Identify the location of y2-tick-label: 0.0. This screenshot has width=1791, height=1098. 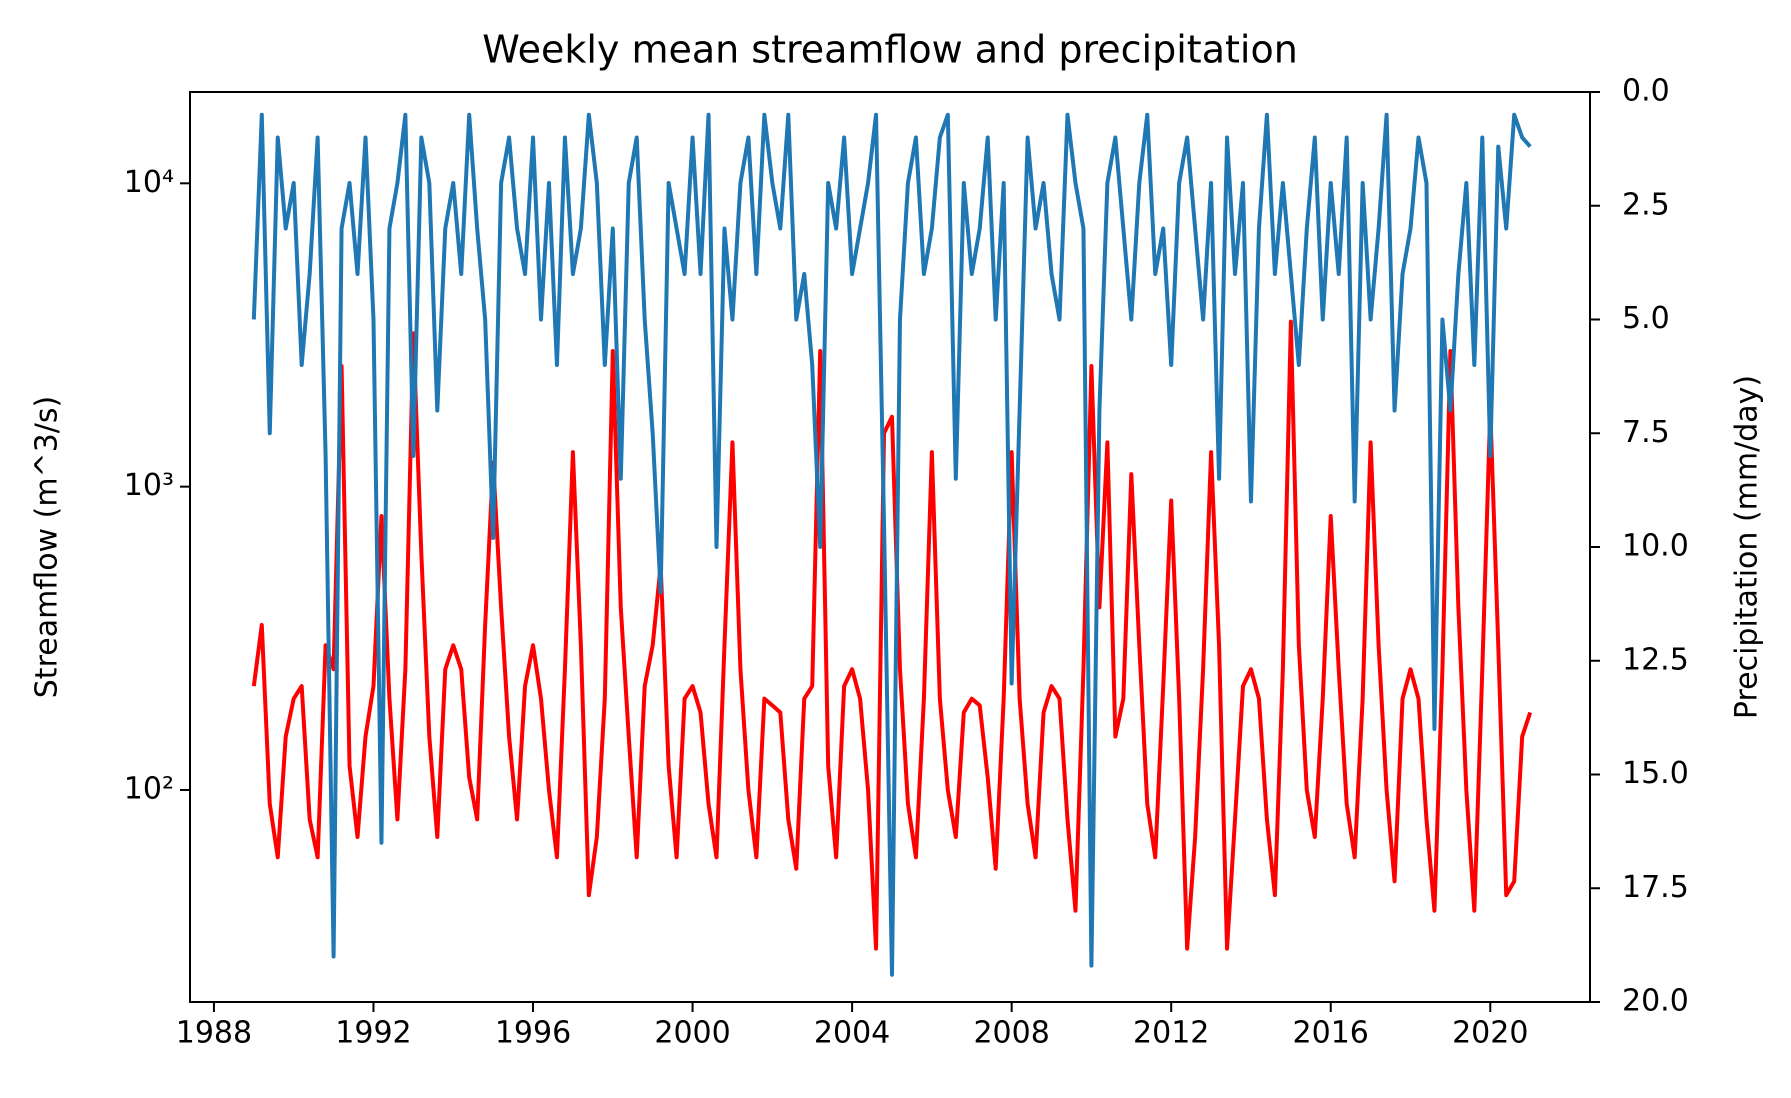
(1646, 91).